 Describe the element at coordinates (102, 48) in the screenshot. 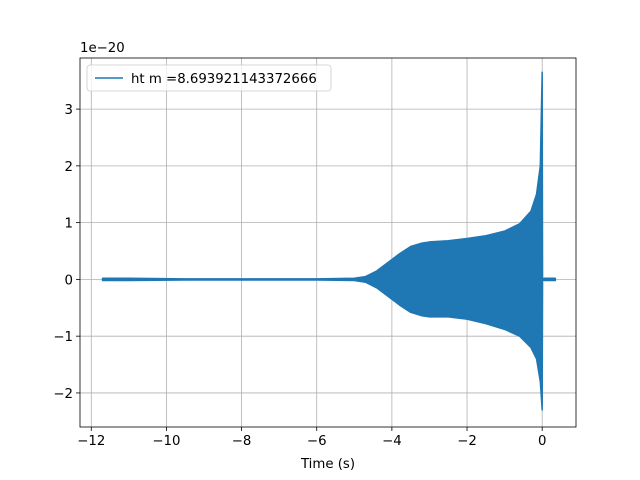

I see `y-offset-text: 1e−20` at that location.